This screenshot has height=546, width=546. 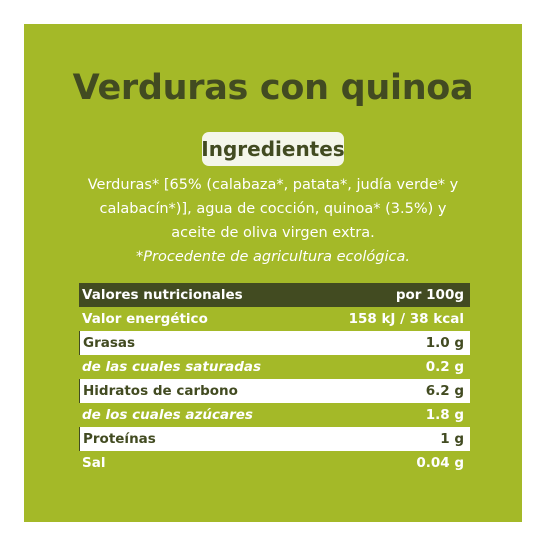 What do you see at coordinates (274, 439) in the screenshot?
I see `nutrition-row-protein: Proteínas 1 g` at bounding box center [274, 439].